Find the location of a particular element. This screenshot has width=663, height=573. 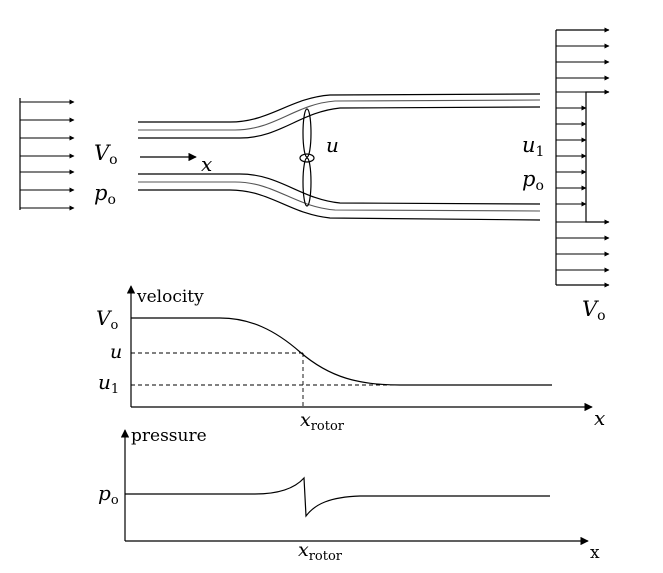

axis-x-label: x is located at coordinates (206, 164).